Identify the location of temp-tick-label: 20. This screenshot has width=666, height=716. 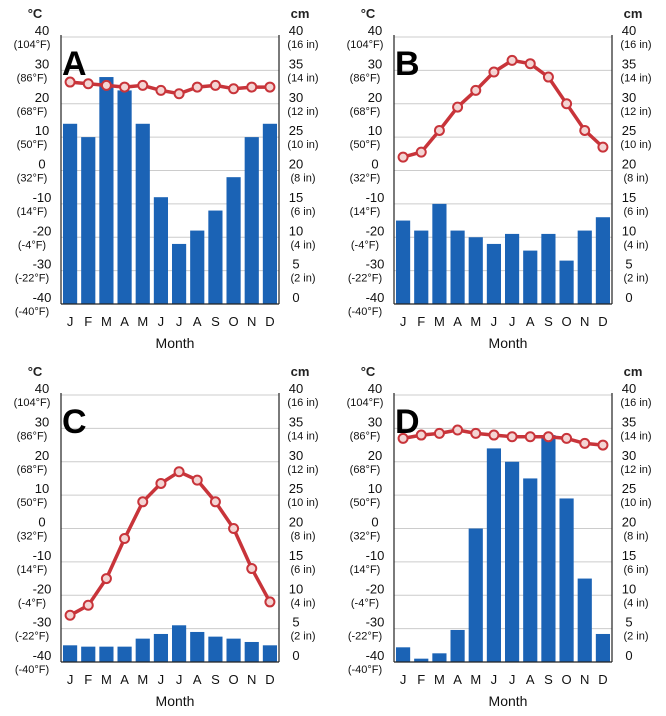
(42, 97).